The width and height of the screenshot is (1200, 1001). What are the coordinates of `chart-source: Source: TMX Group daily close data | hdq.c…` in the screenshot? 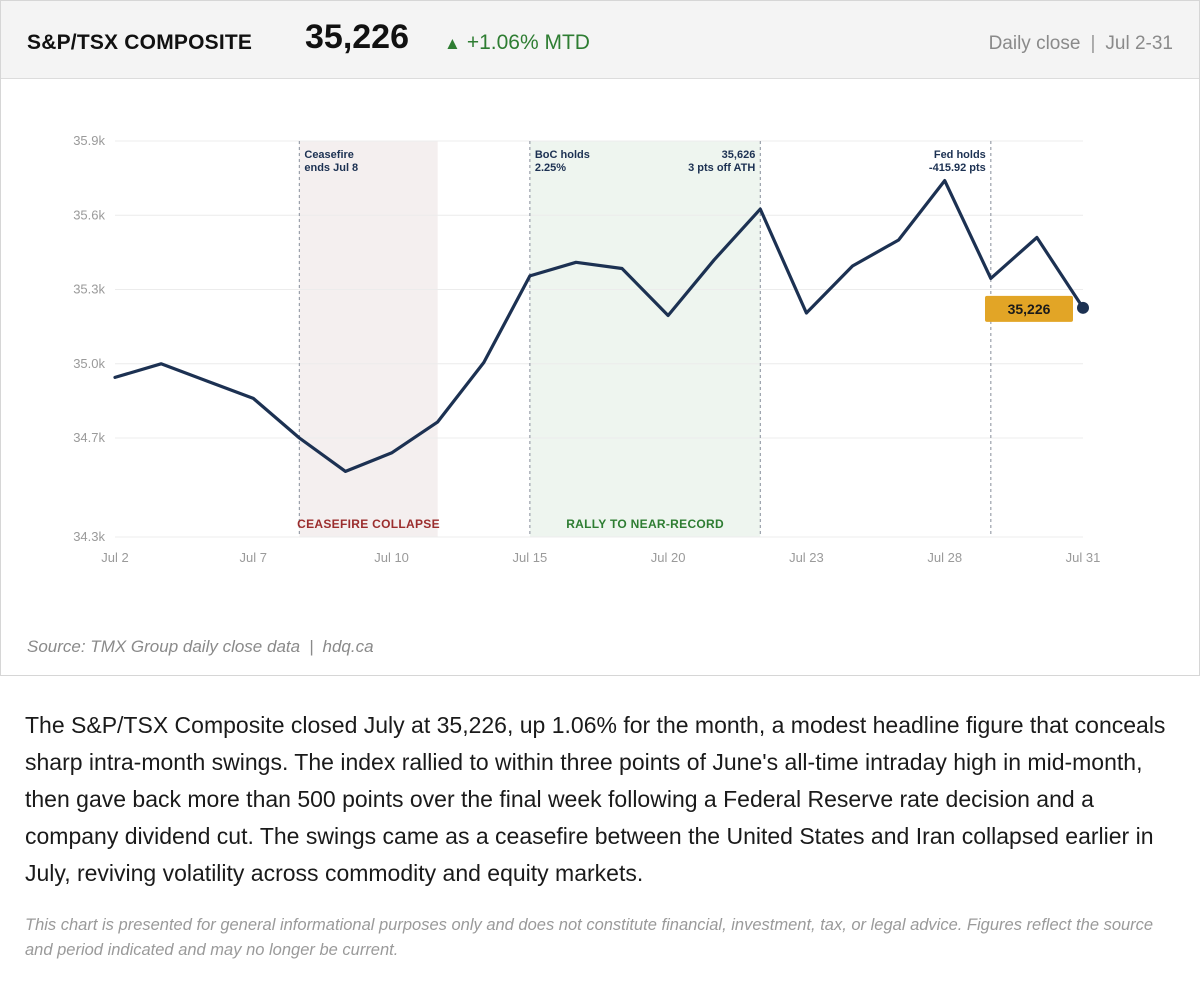 It's located at (200, 647).